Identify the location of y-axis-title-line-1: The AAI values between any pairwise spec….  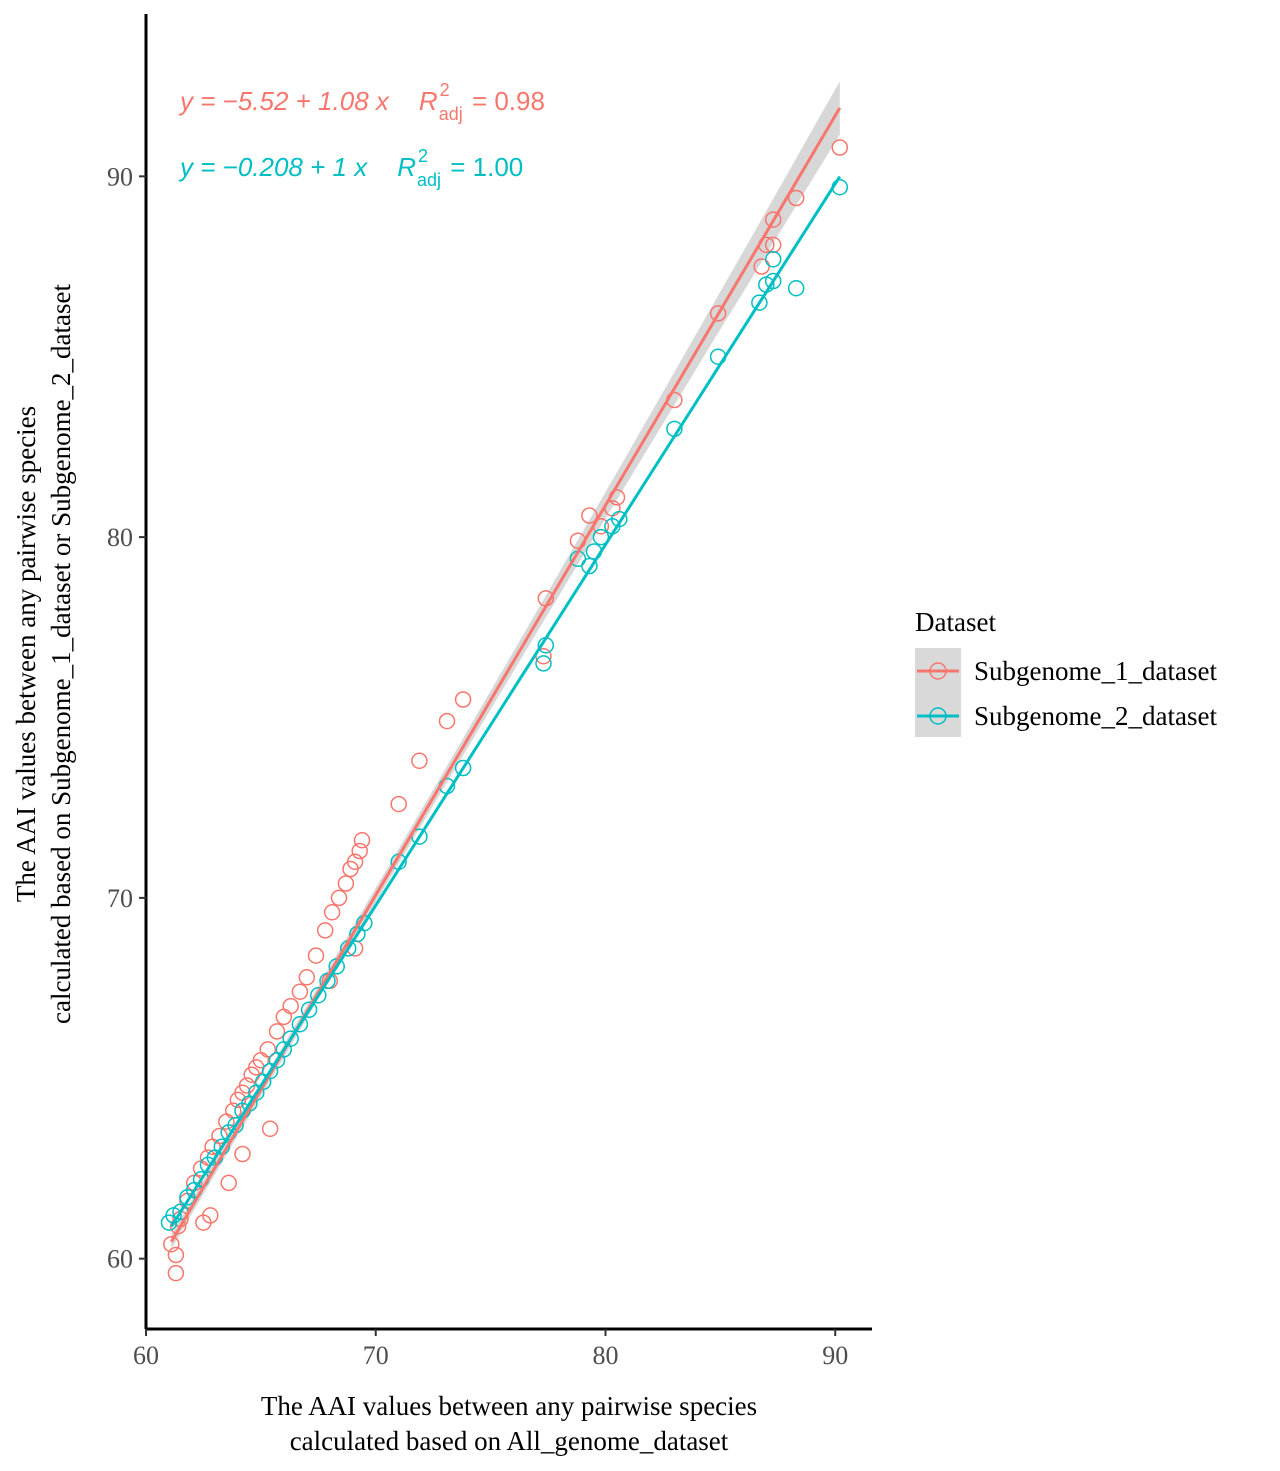
(26, 654).